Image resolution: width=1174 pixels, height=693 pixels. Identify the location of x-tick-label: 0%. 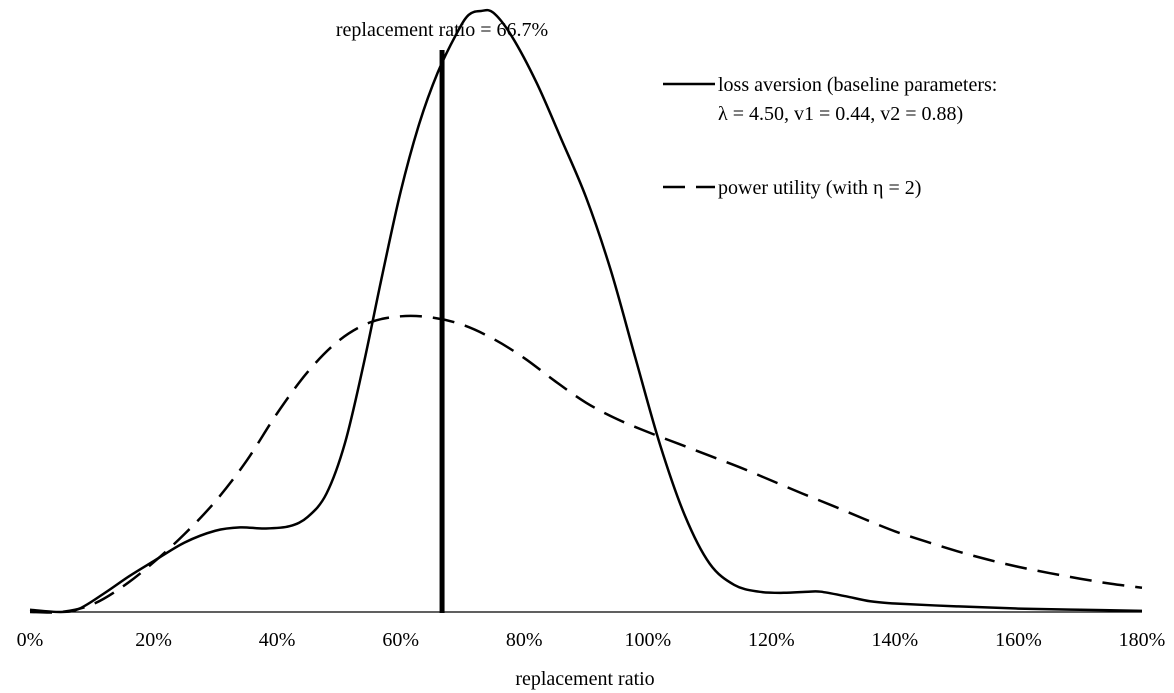
(30, 640).